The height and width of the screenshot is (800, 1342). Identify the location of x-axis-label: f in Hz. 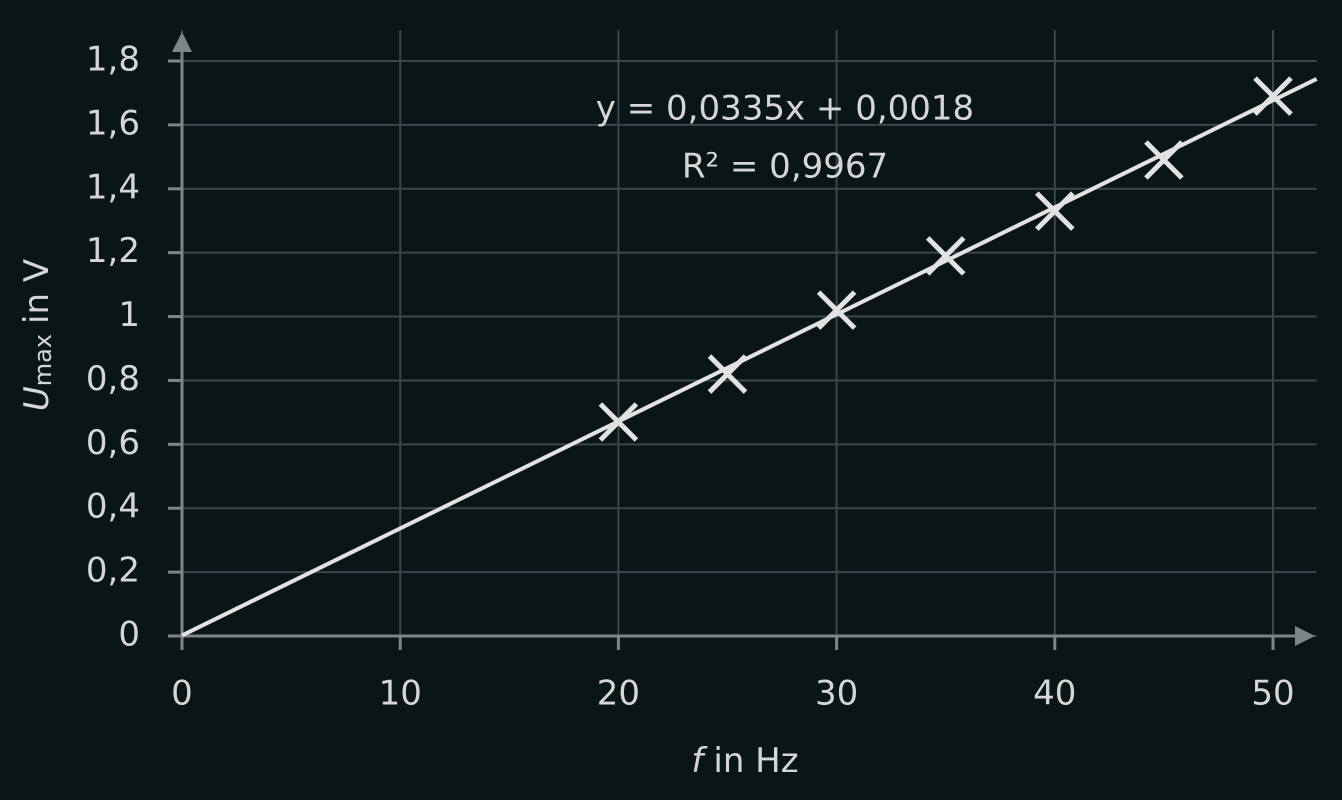
(744, 761).